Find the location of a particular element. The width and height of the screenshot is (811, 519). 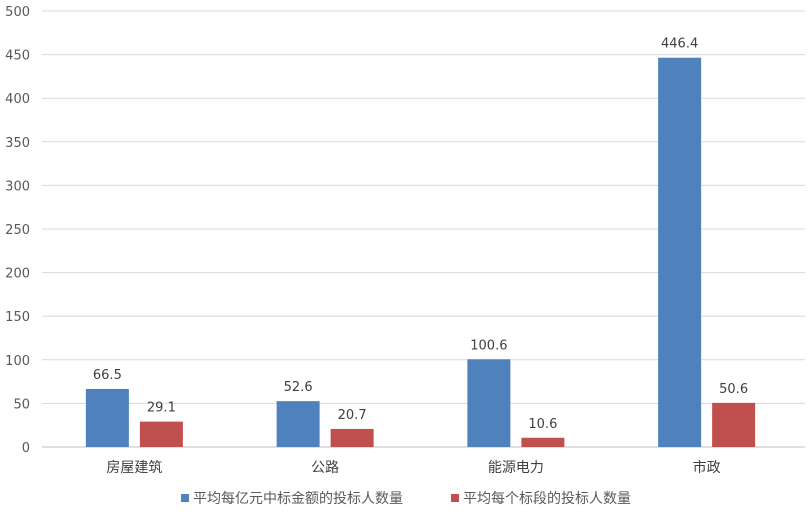

data-label: 10.6 is located at coordinates (542, 424).